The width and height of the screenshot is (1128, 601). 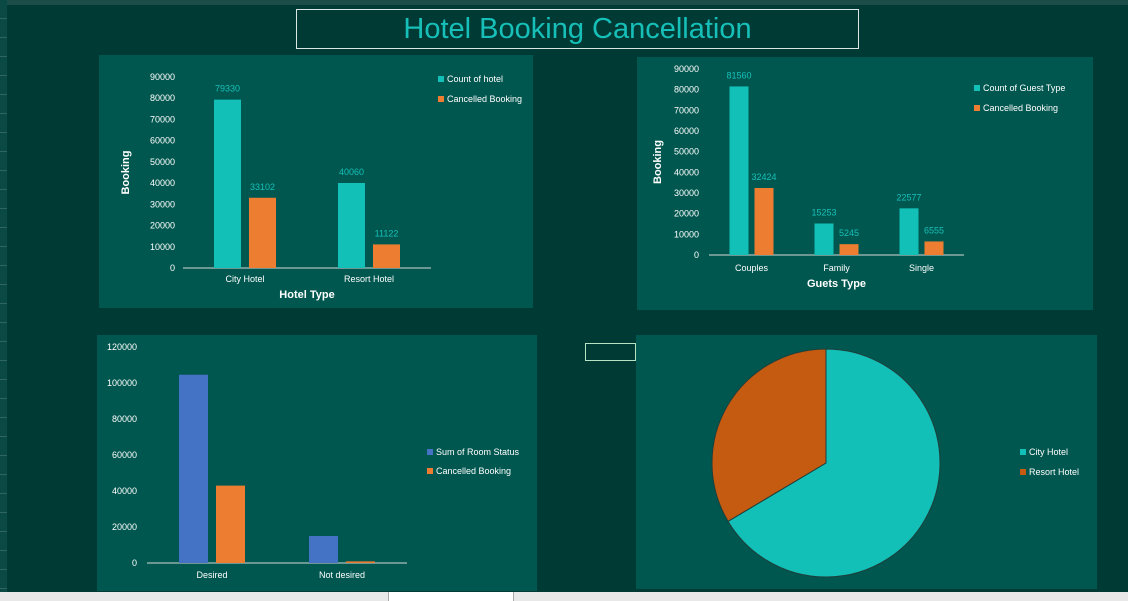 I want to click on data-label: 32424, so click(x=763, y=177).